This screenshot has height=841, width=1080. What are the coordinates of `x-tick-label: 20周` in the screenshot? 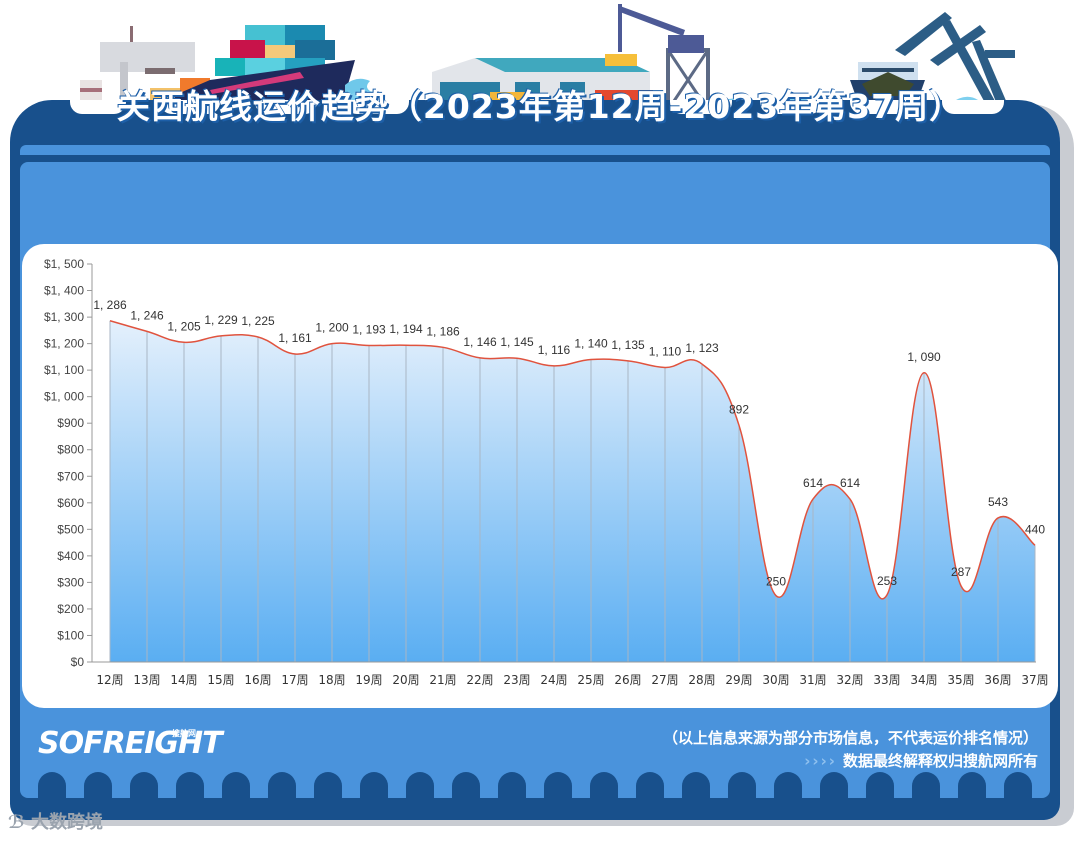 It's located at (405, 680).